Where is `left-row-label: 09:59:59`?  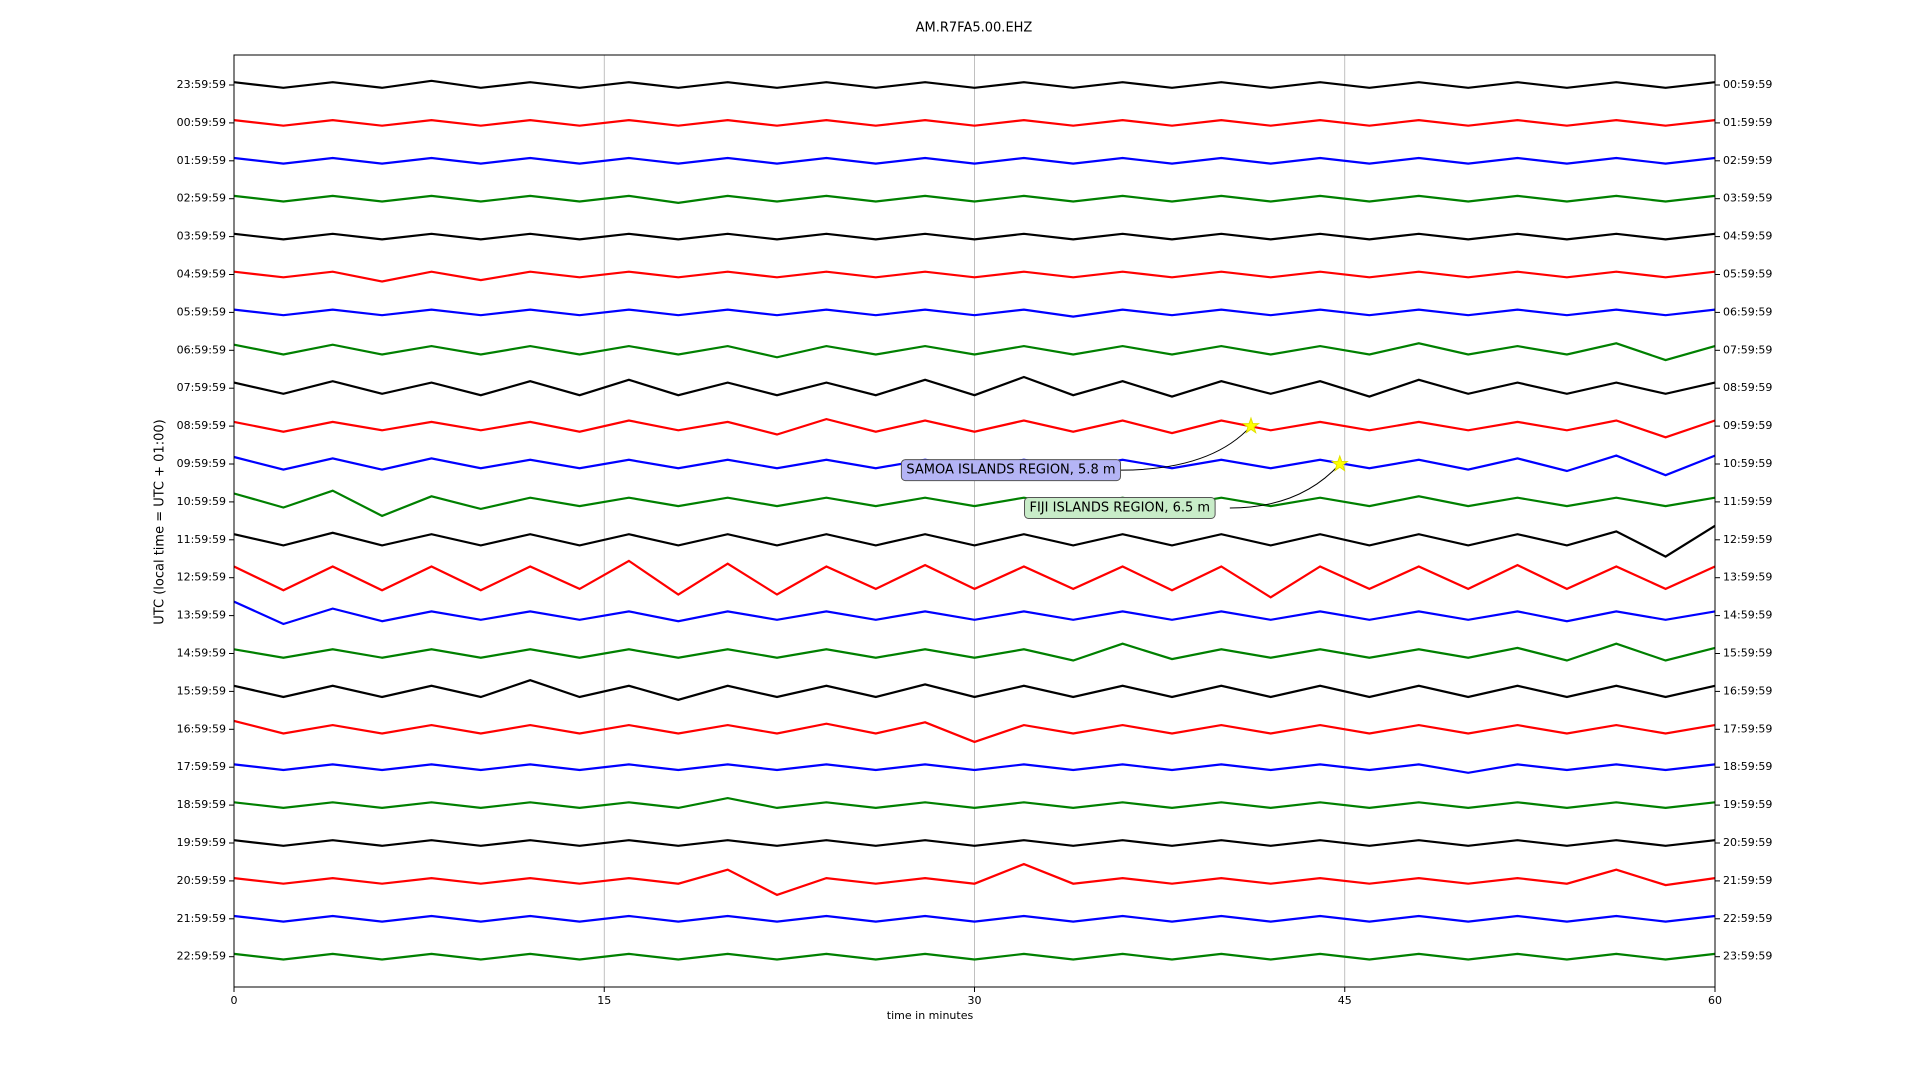 left-row-label: 09:59:59 is located at coordinates (201, 463).